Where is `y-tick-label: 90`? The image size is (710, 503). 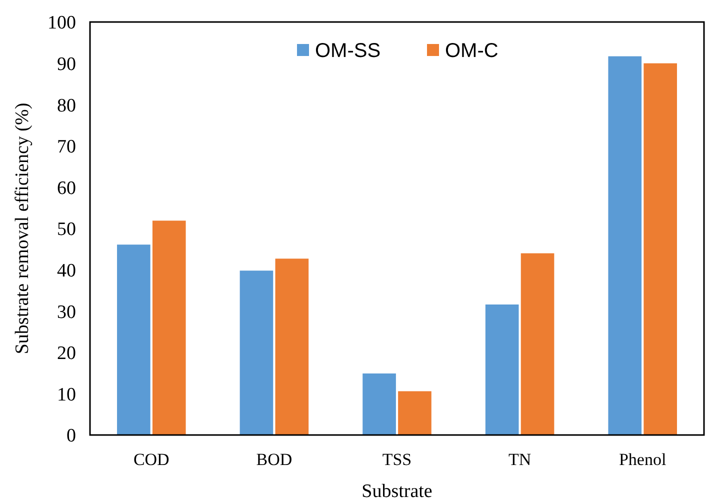 y-tick-label: 90 is located at coordinates (66, 64).